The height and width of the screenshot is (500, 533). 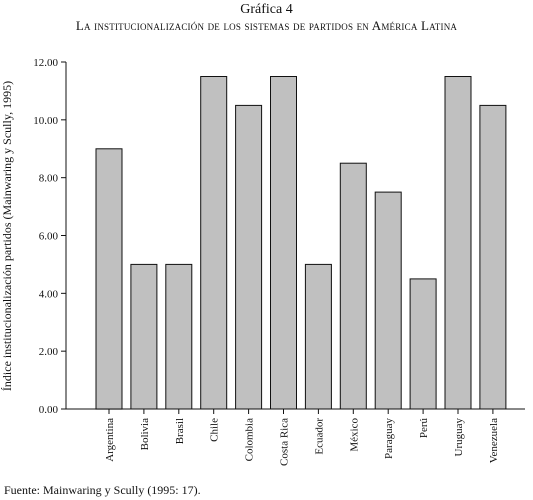 I want to click on bar-costa-rica, so click(x=283, y=243).